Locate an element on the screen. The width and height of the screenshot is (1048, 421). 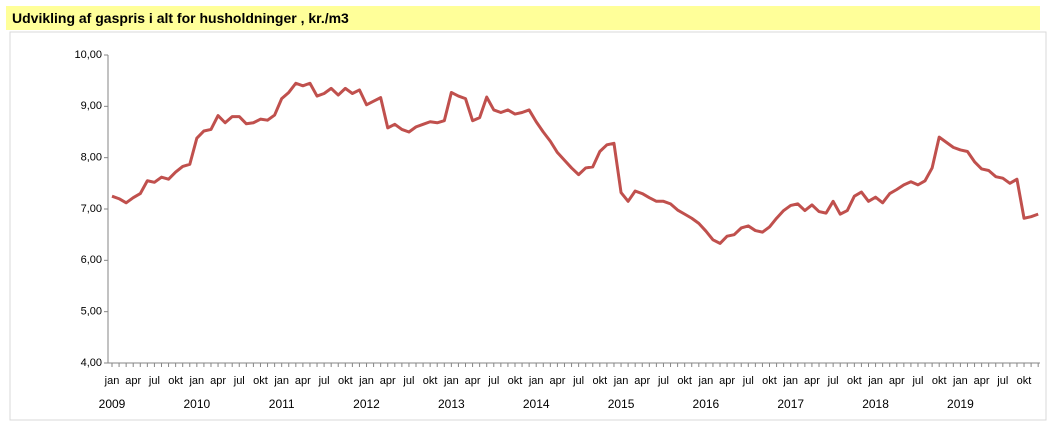
year-label: 2014 is located at coordinates (536, 404).